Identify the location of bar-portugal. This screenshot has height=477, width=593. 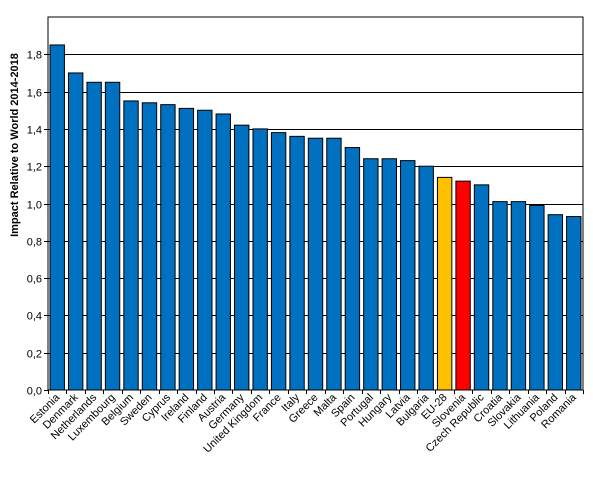
(371, 274).